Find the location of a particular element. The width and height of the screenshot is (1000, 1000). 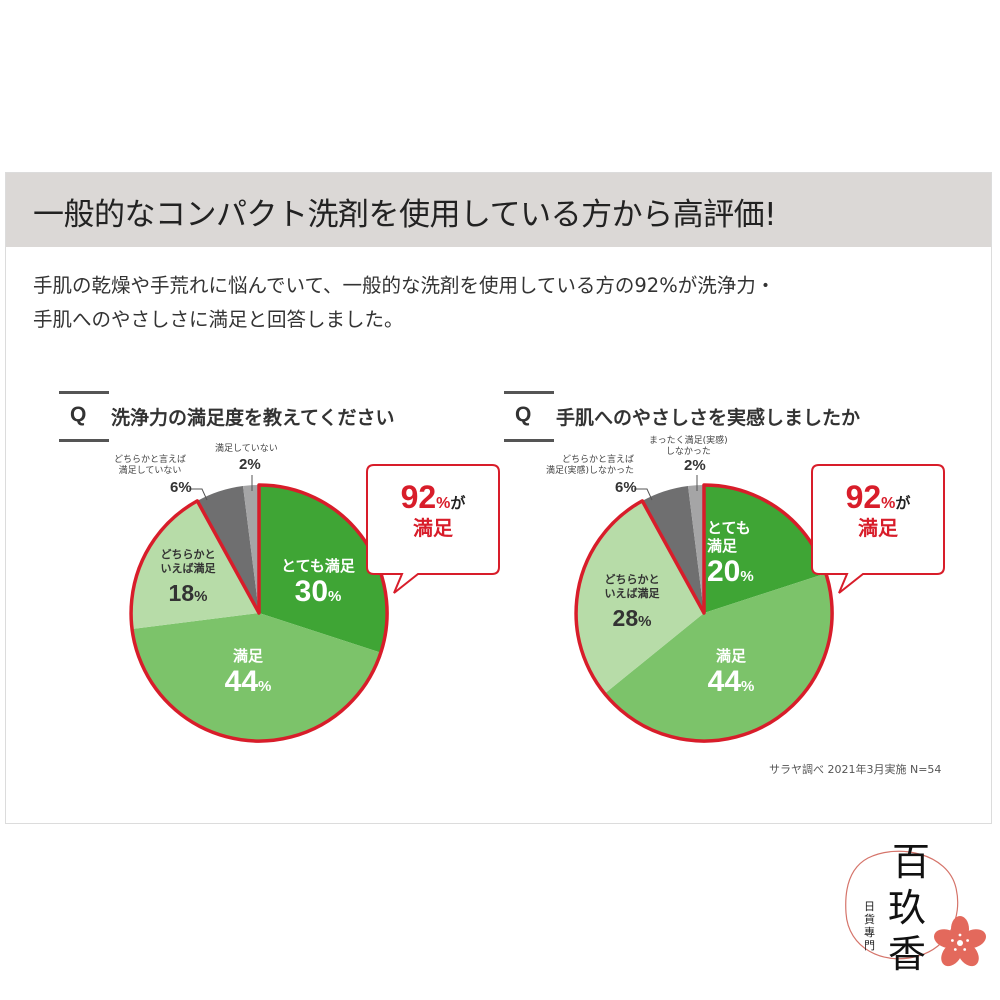

label-somewhat-unsatisfied: どちらかと言えば 満足(実感)しなかった is located at coordinates (590, 466).